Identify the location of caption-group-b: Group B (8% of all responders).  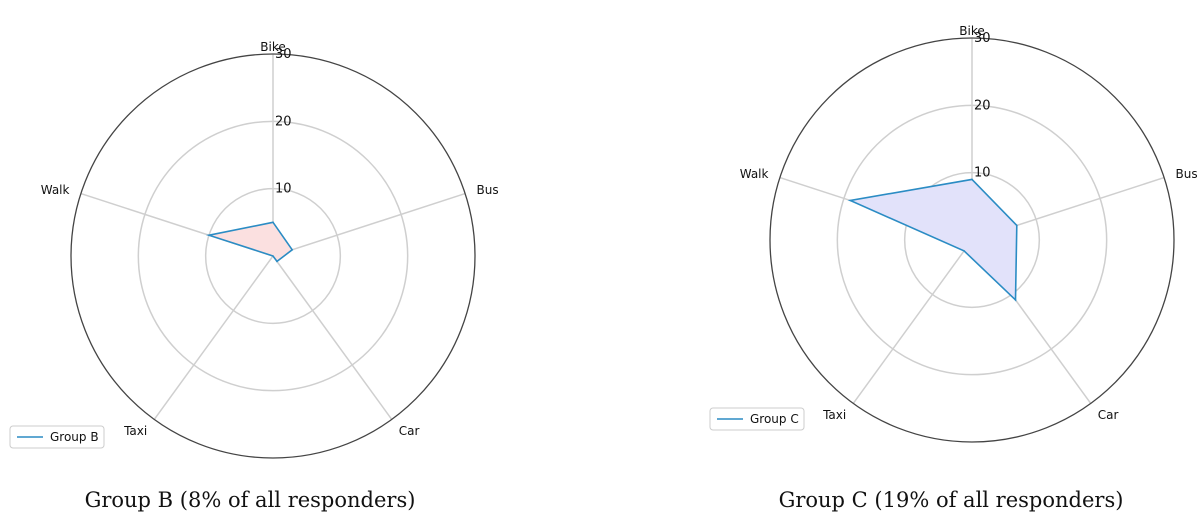
(250, 500).